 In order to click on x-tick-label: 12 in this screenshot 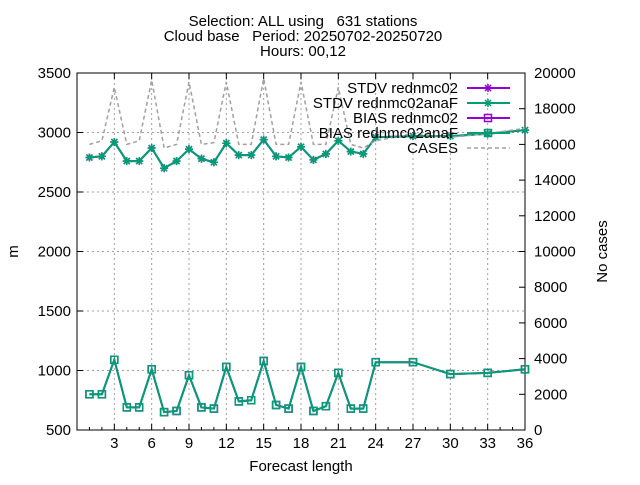, I will do `click(226, 443)`.